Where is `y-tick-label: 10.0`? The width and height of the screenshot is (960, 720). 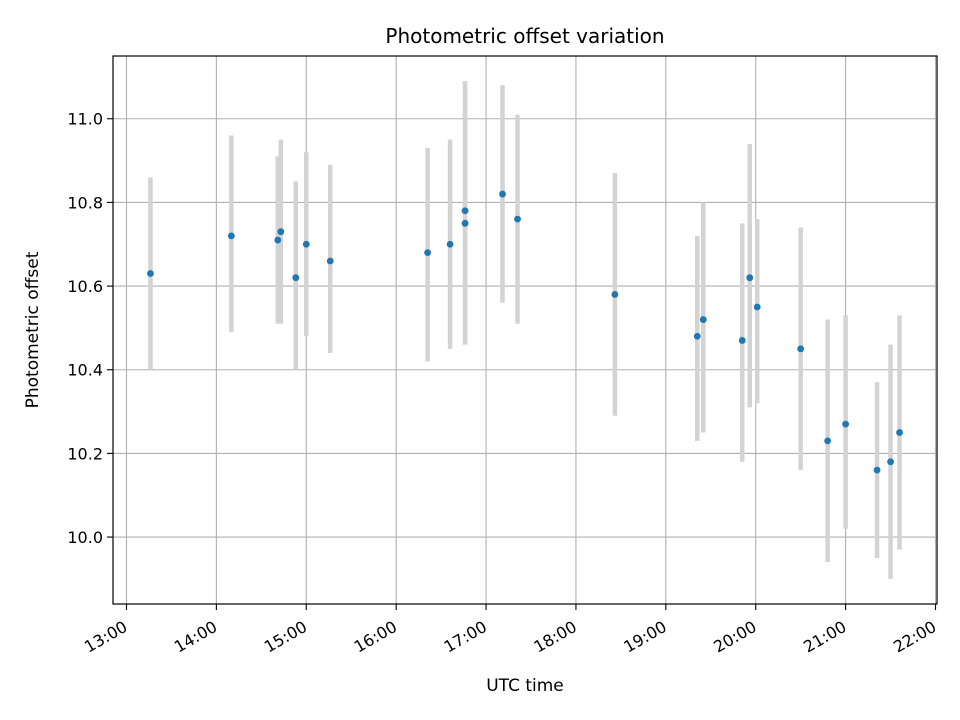 y-tick-label: 10.0 is located at coordinates (85, 537).